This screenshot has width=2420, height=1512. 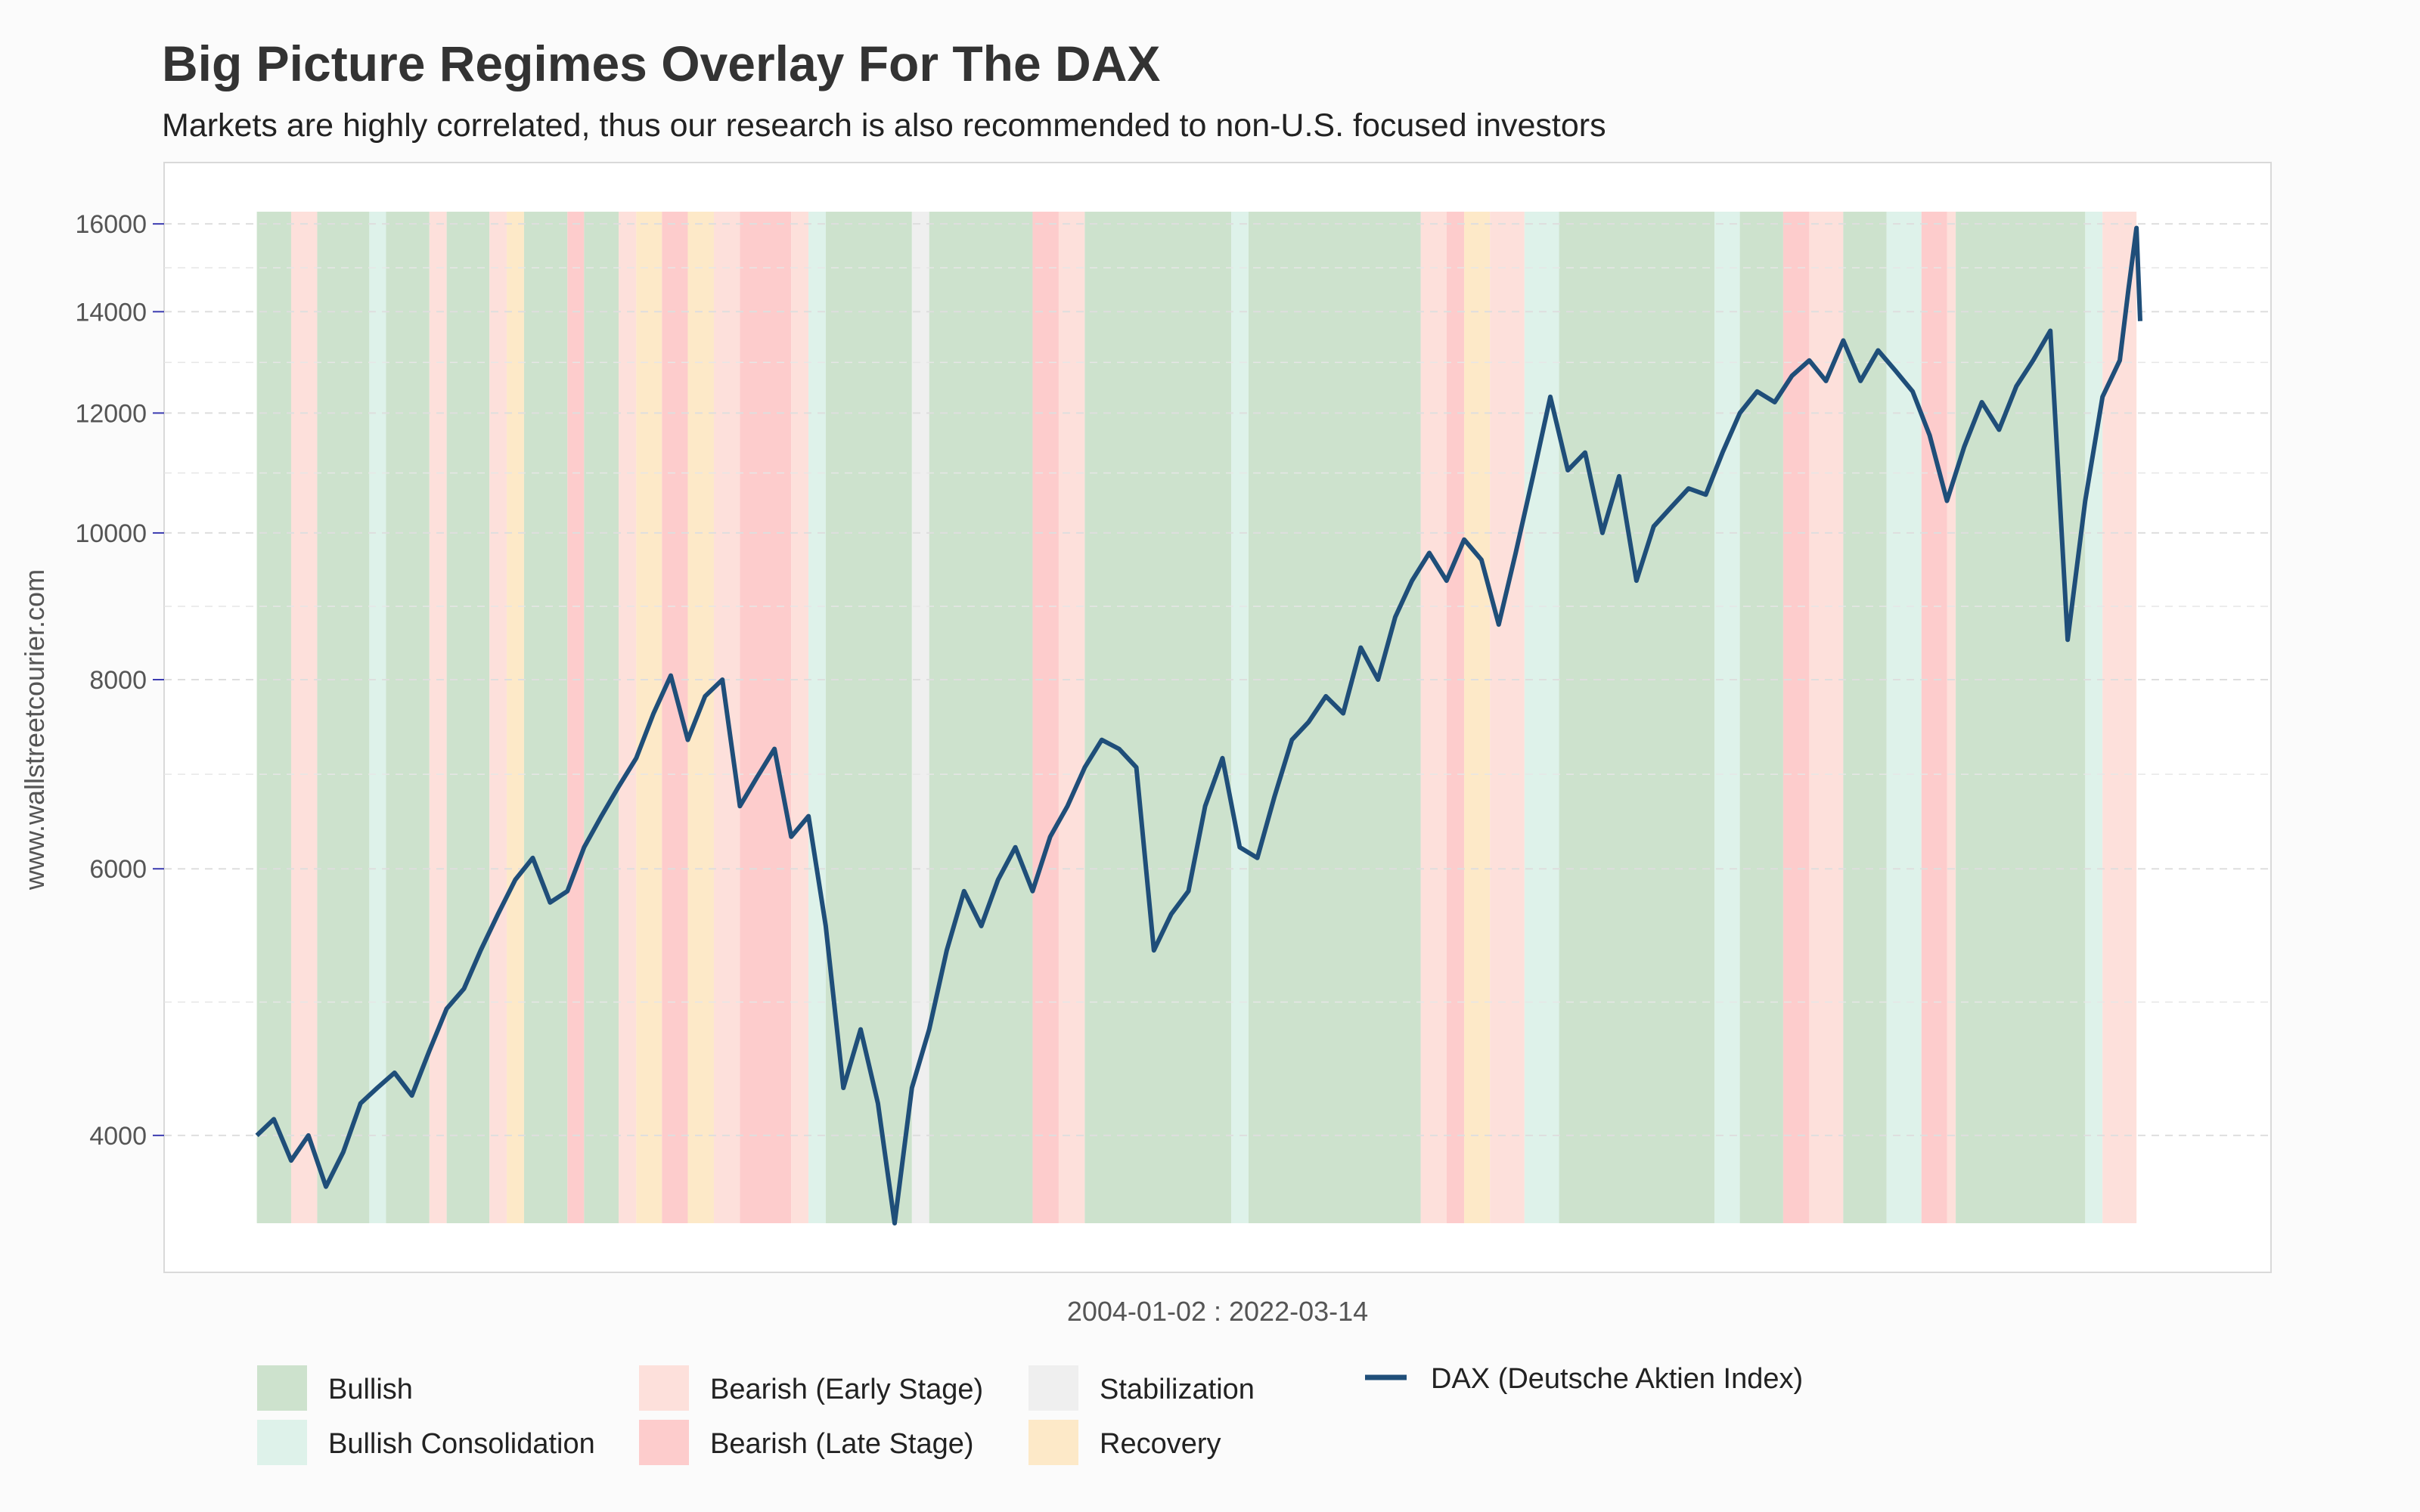 What do you see at coordinates (1217, 1311) in the screenshot?
I see `x-axis-label: 2004-01-02 : 2022-03-14` at bounding box center [1217, 1311].